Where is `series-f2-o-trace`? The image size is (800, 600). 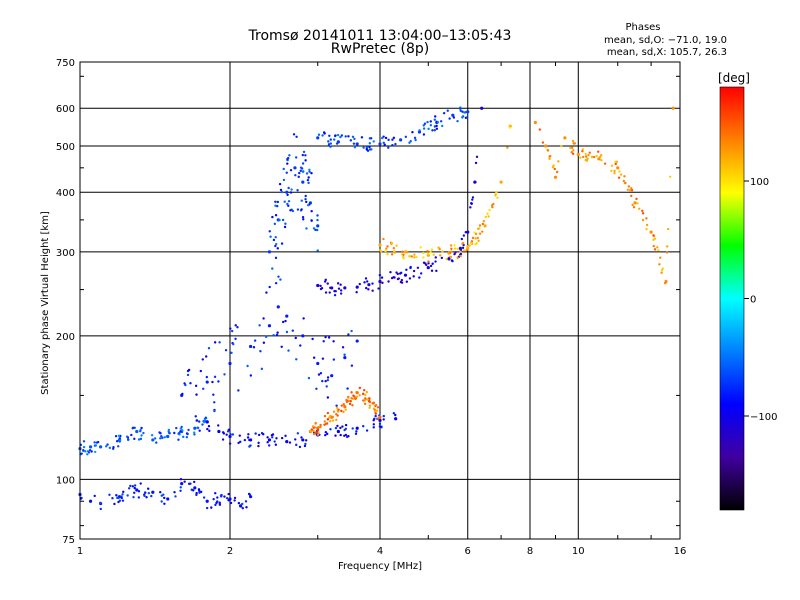 series-f2-o-trace is located at coordinates (400, 201).